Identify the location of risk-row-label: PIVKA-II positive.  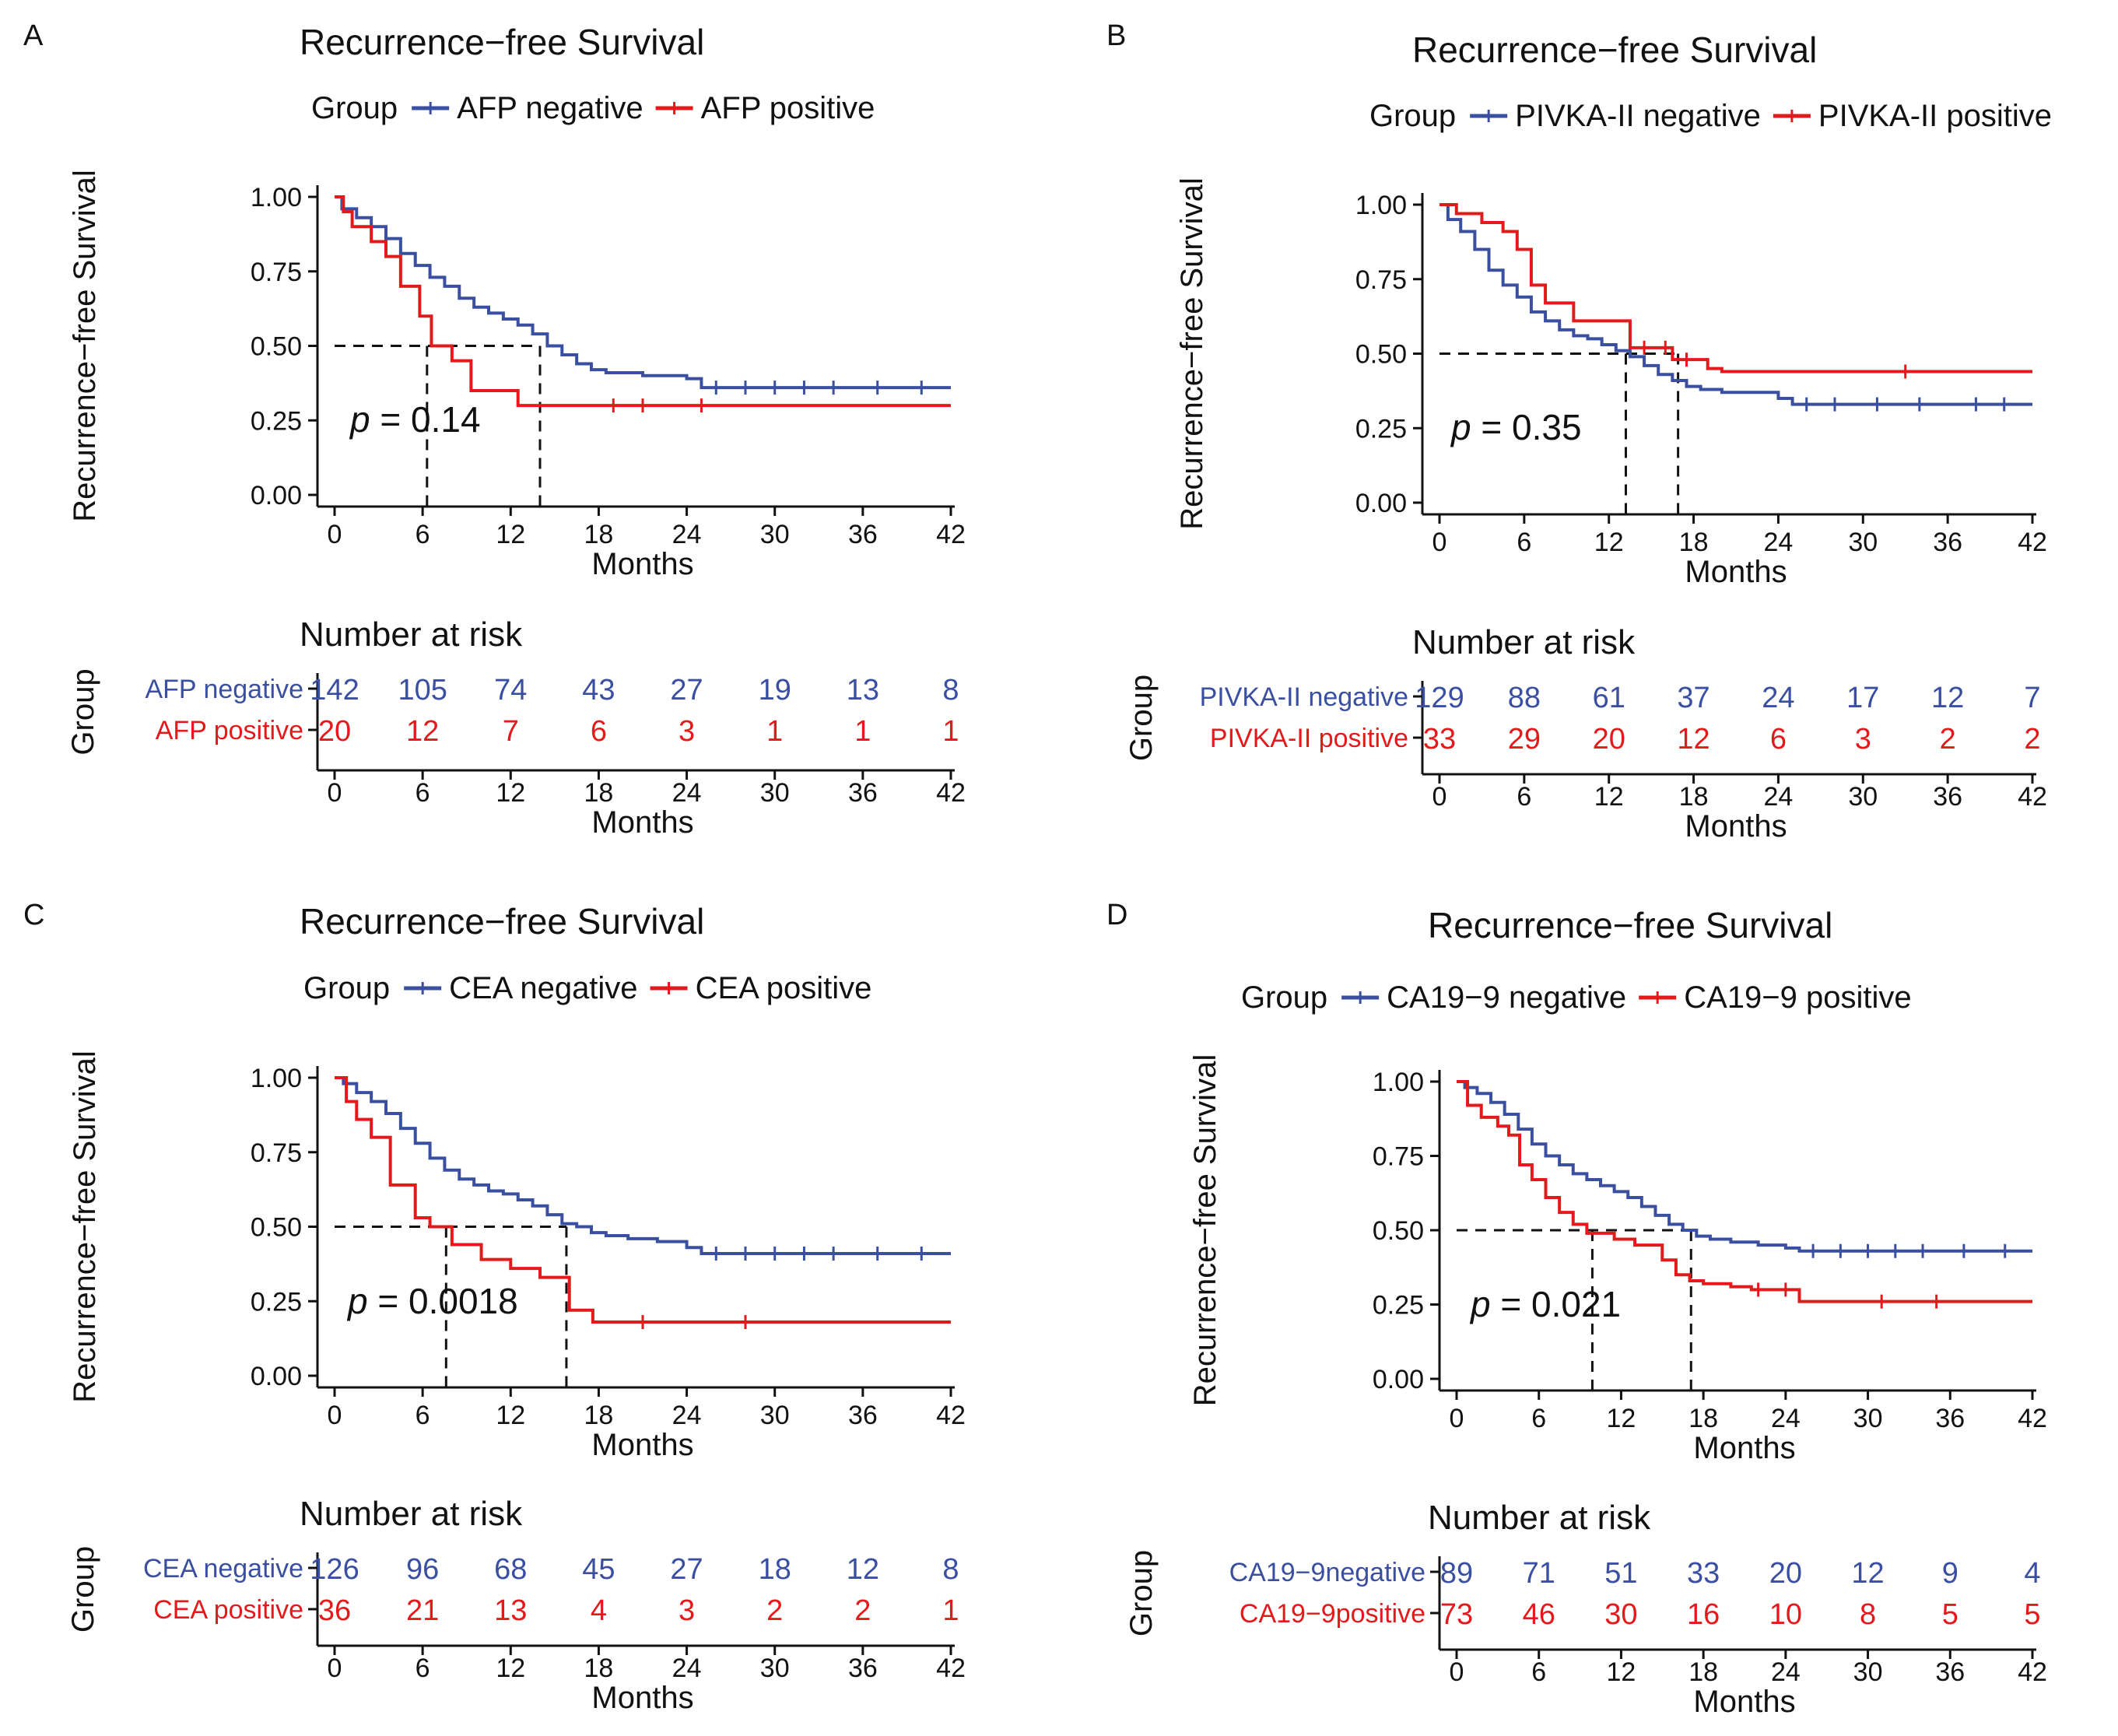
(1309, 738).